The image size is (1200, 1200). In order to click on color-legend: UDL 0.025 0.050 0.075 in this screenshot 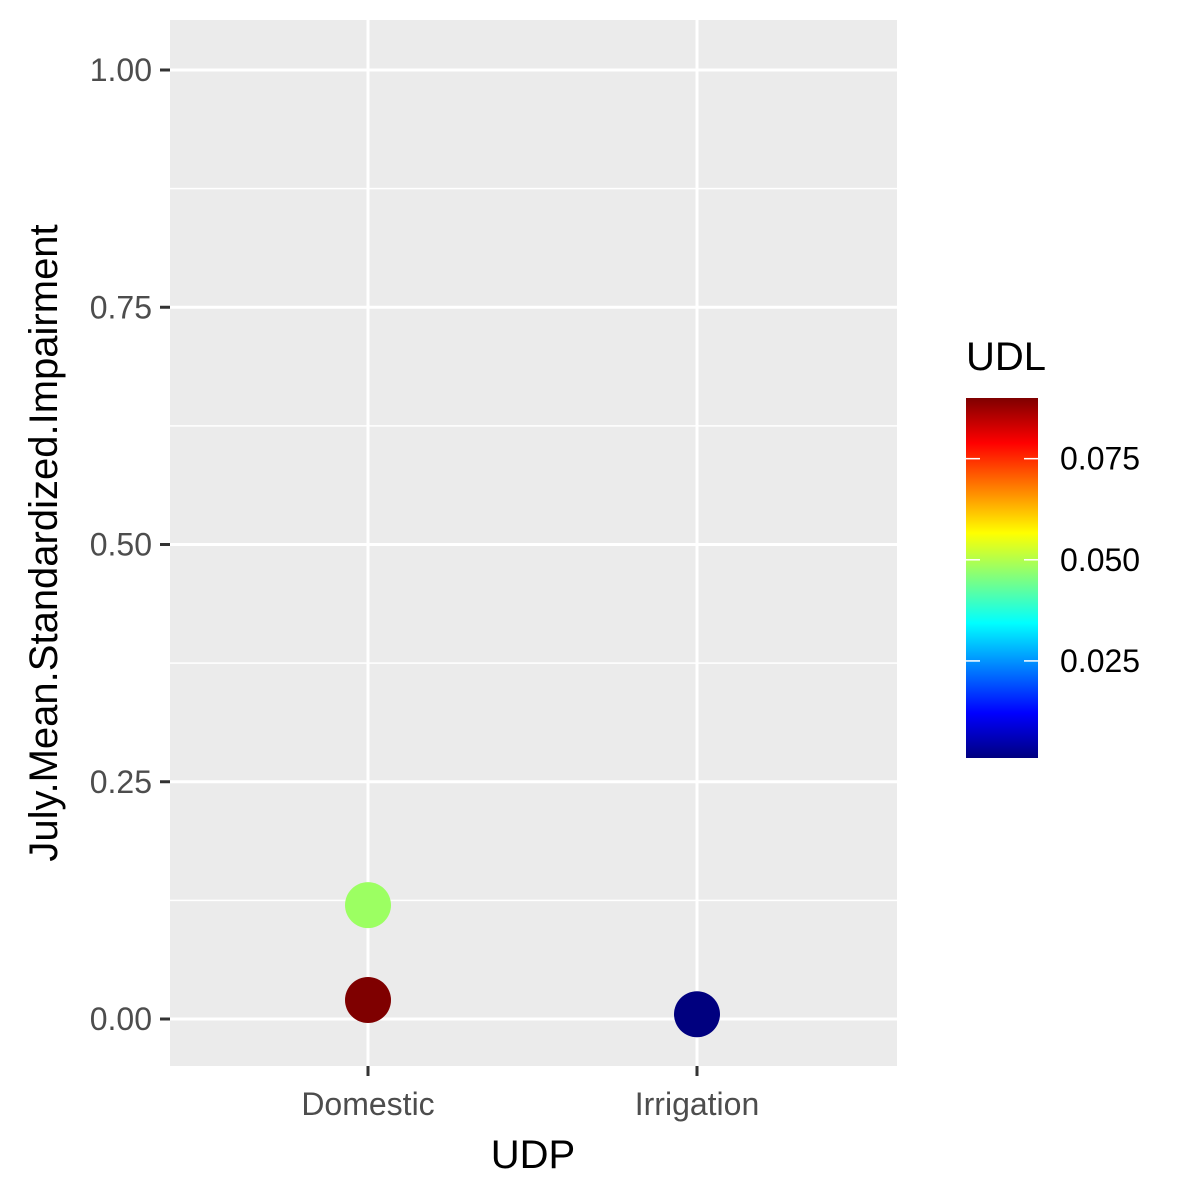, I will do `click(1053, 546)`.